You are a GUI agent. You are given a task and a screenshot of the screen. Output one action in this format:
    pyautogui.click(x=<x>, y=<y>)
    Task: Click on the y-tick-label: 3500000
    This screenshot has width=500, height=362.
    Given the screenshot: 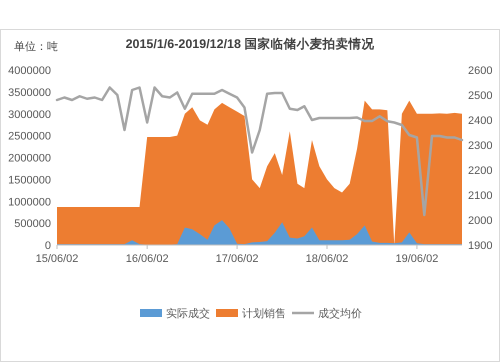 What is the action you would take?
    pyautogui.click(x=29, y=92)
    